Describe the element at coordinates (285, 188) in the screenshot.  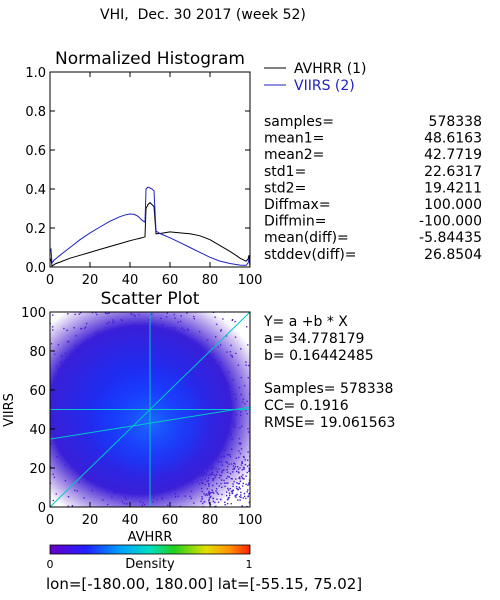
I see `stat-label: std2=` at that location.